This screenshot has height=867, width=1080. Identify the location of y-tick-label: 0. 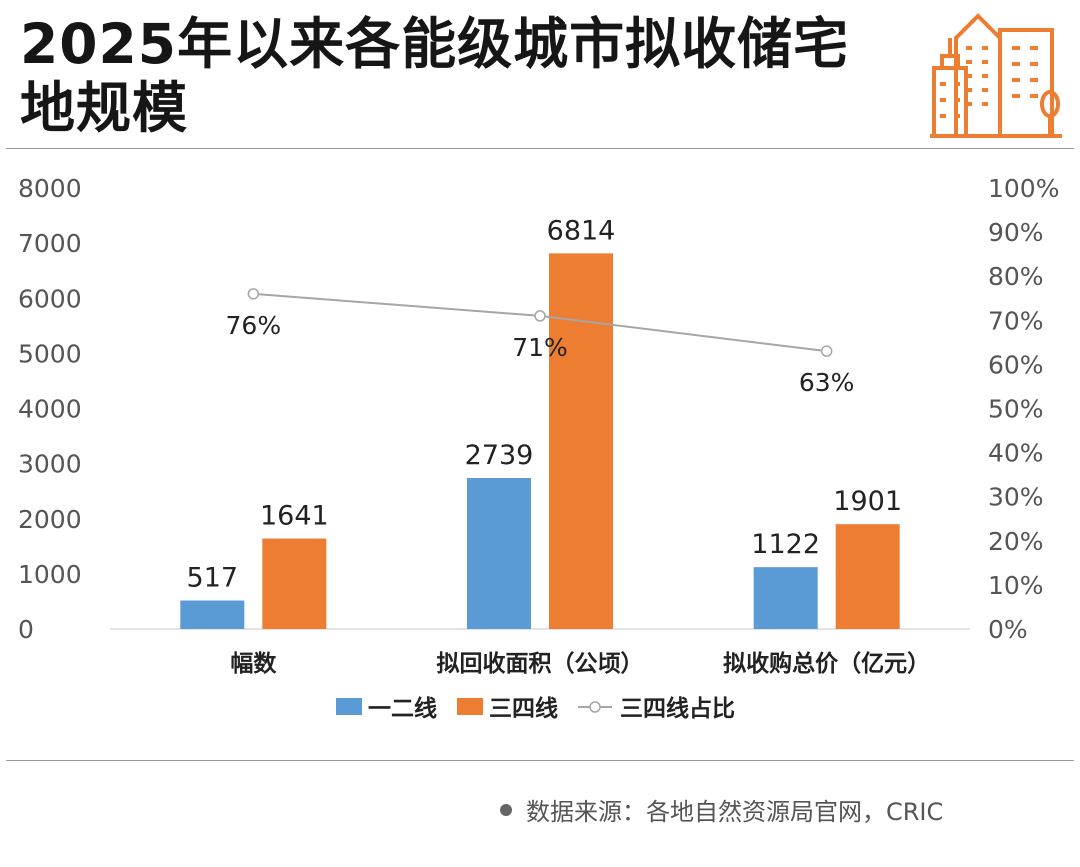
(26, 629).